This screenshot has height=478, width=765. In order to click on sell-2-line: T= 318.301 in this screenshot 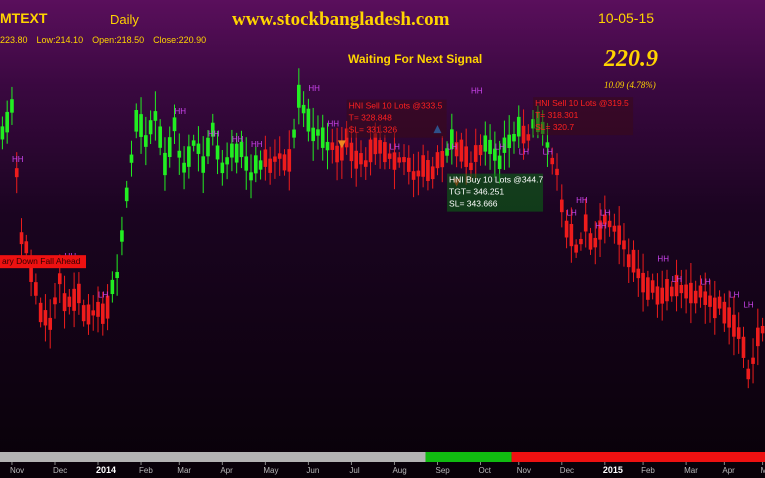, I will do `click(557, 115)`.